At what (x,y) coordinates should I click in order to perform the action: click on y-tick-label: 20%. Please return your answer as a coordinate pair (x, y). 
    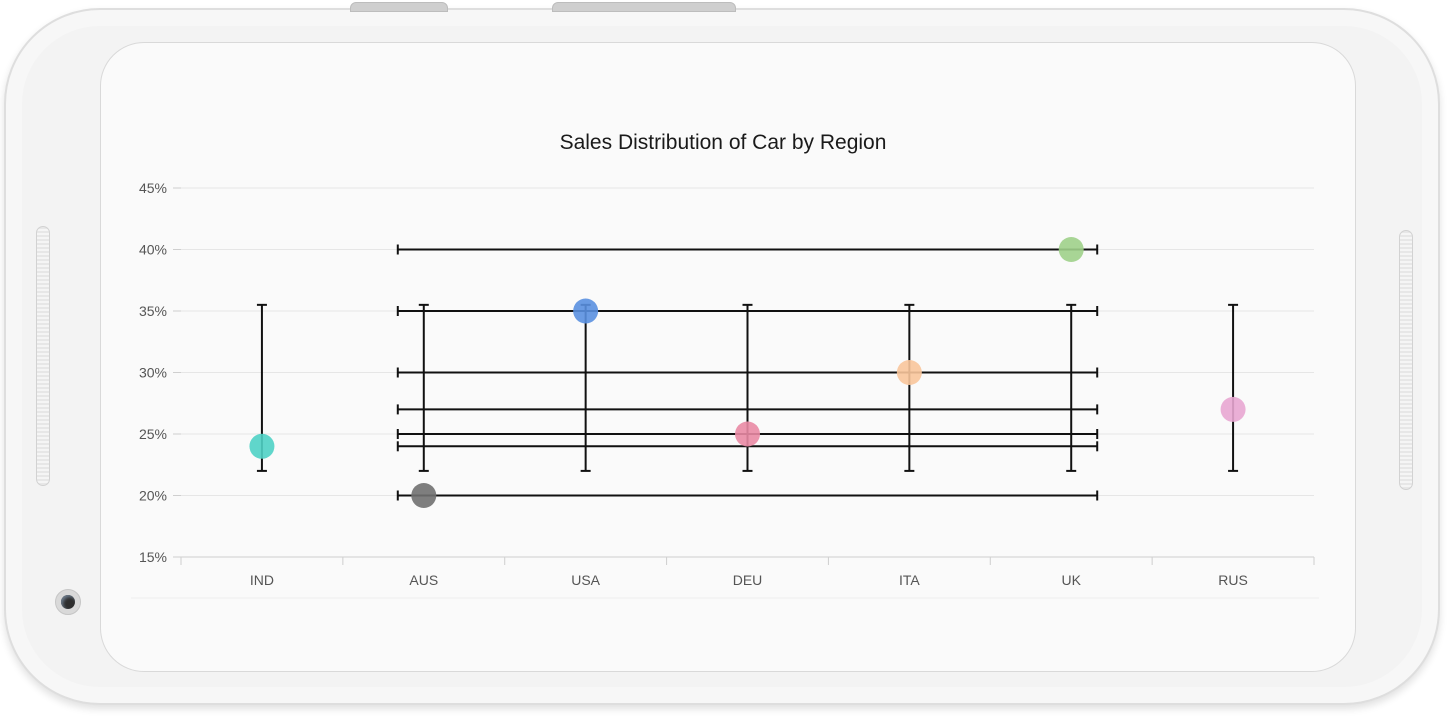
    Looking at the image, I should click on (153, 496).